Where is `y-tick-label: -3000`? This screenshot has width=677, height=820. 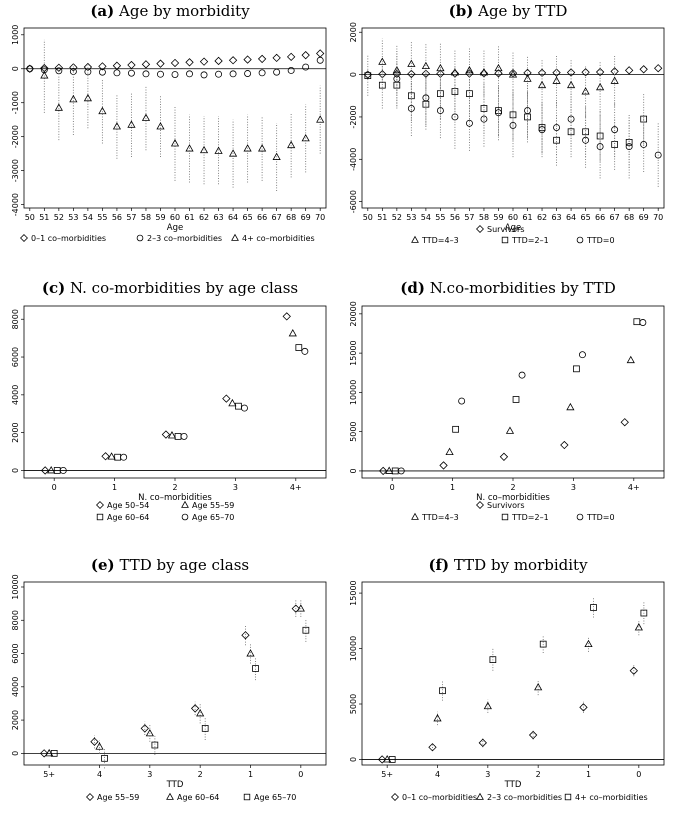
y-tick-label: -3000 is located at coordinates (15, 170).